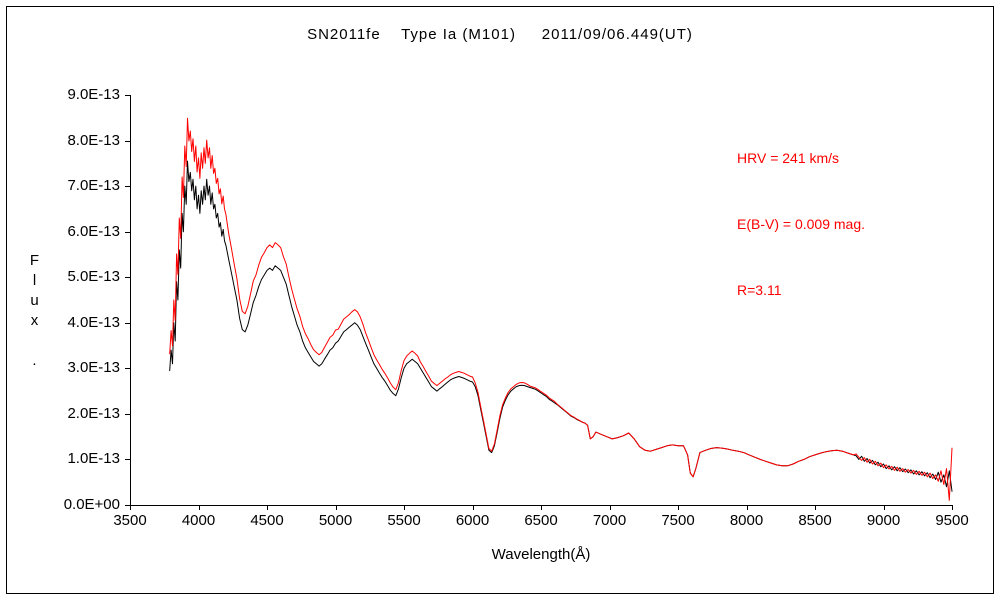 The image size is (1000, 600). I want to click on y-tick-label: 4.0E-13, so click(93, 322).